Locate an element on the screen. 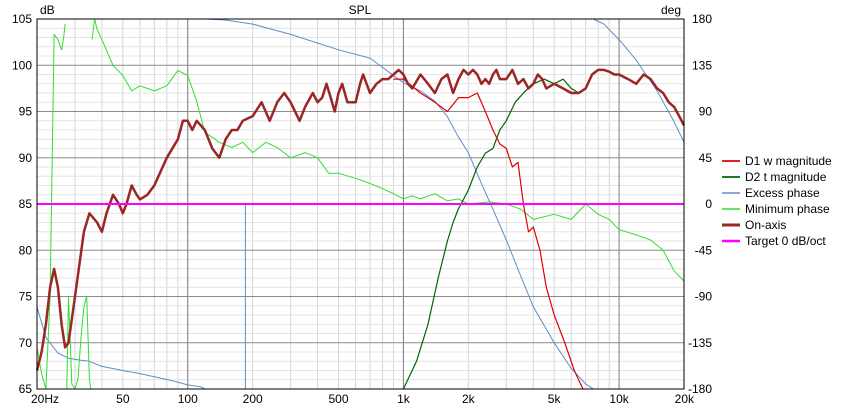 This screenshot has width=849, height=405. y-right-tick-label: 0 is located at coordinates (708, 204).